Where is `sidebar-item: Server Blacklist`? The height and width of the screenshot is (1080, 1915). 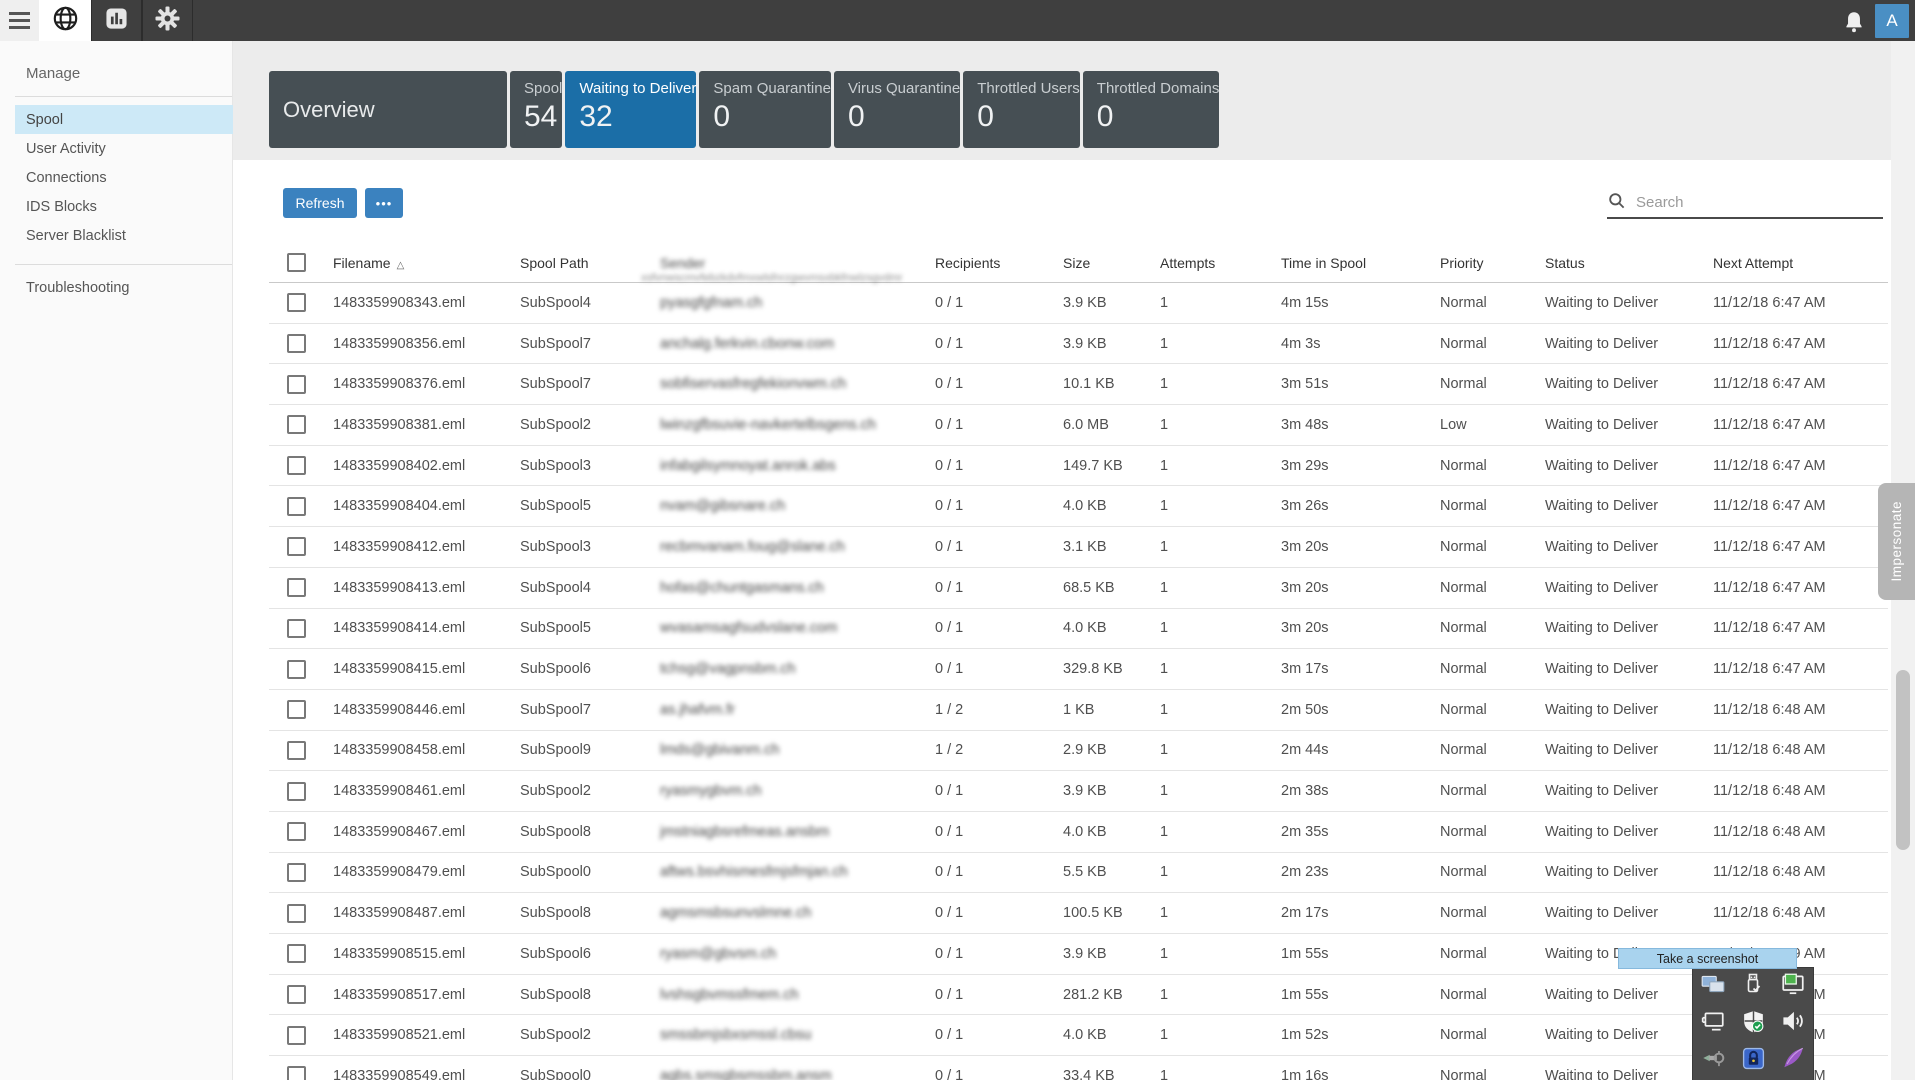
sidebar-item: Server Blacklist is located at coordinates (76, 235).